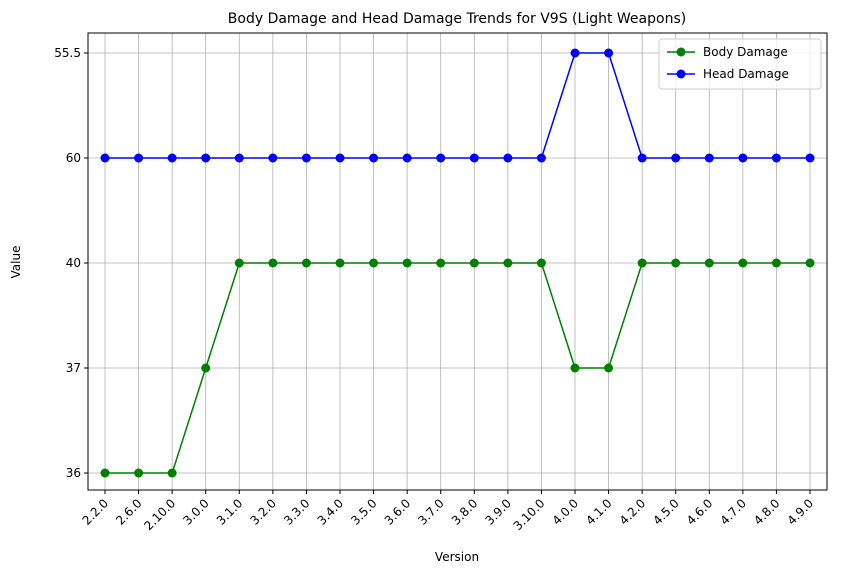 The image size is (854, 578). I want to click on legend-box, so click(740, 64).